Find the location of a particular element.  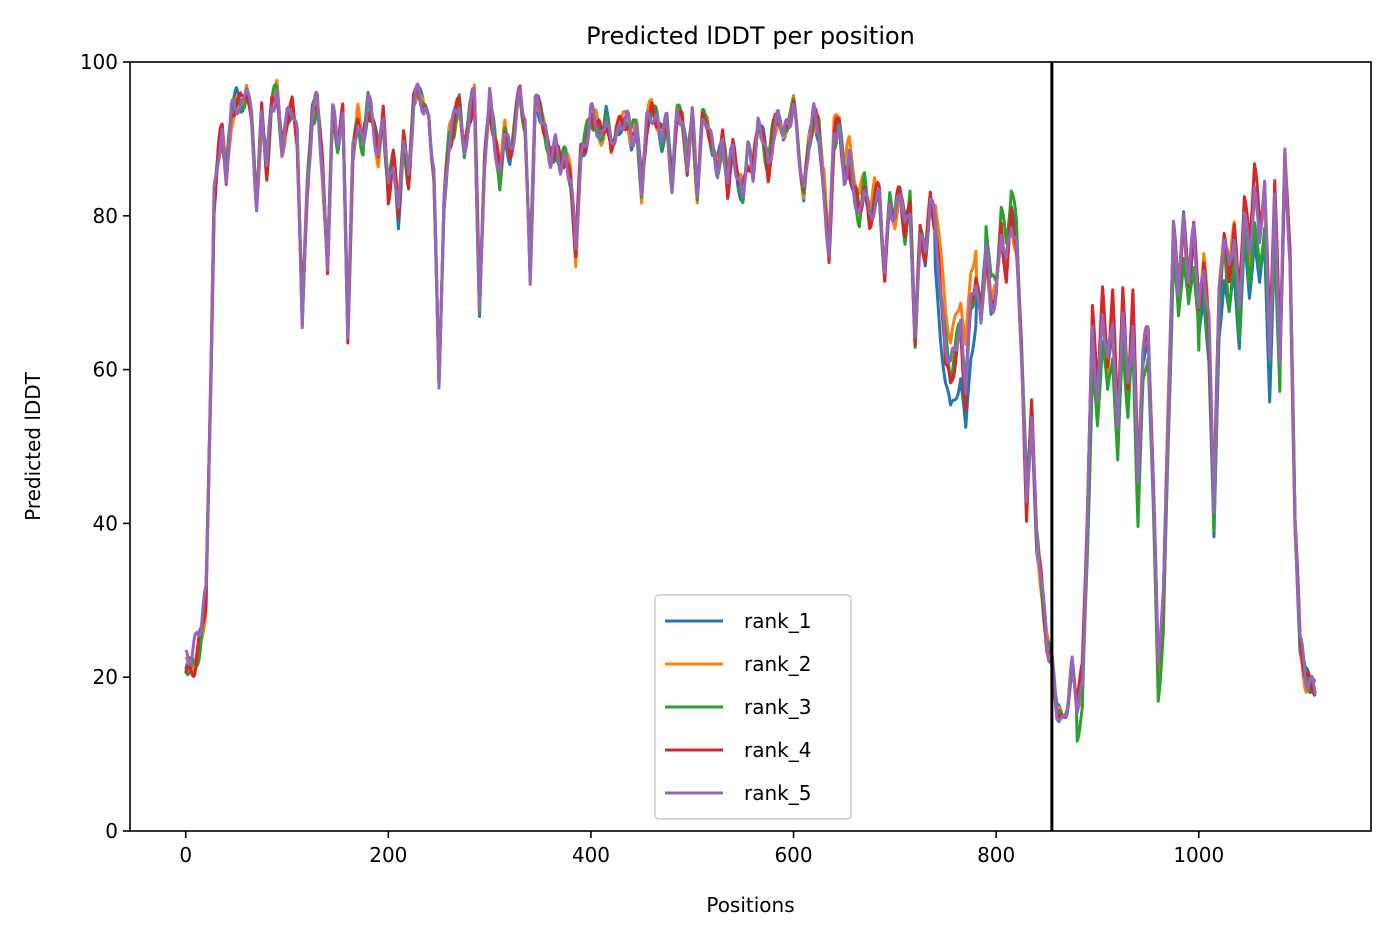

x-tick-label: 600 is located at coordinates (793, 855).